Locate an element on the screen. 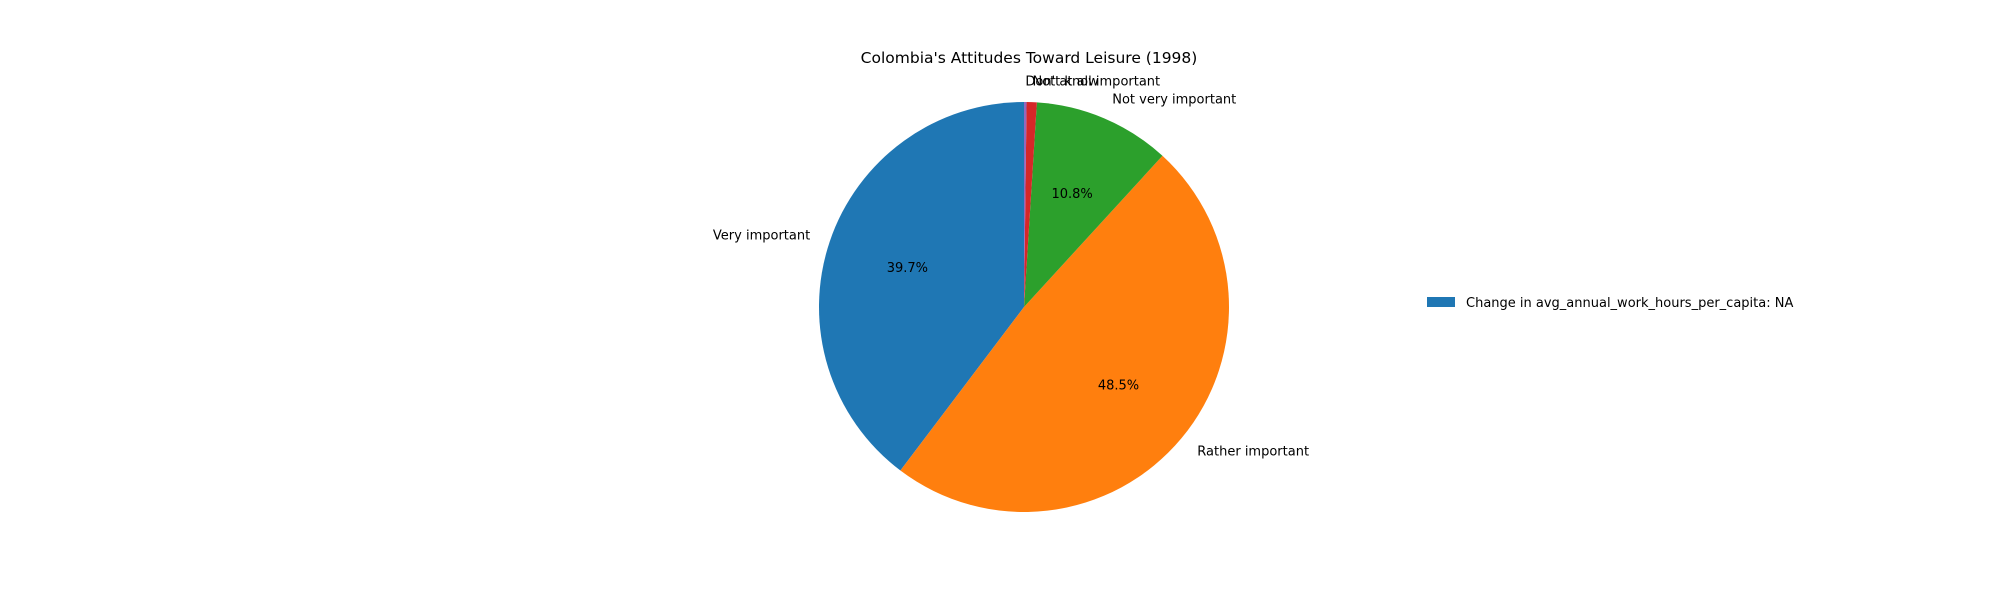 The width and height of the screenshot is (2000, 600). pie-slice-not-at-all-important is located at coordinates (1030, 204).